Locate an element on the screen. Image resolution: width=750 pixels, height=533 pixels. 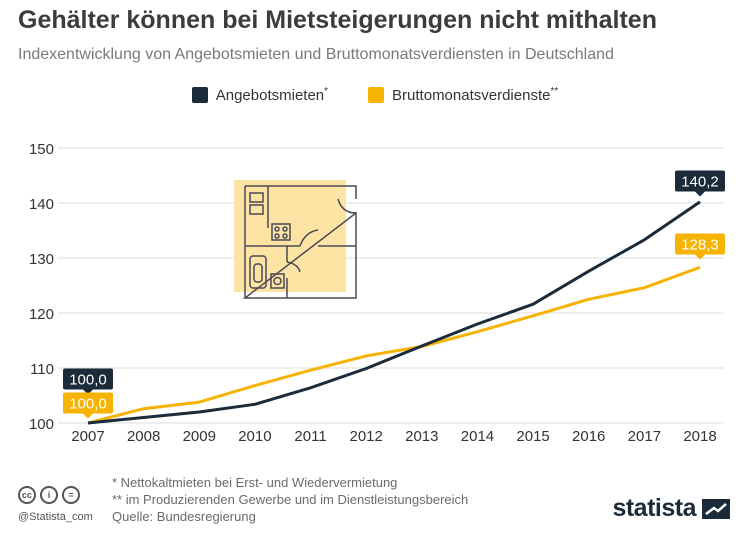
floorplan-toilet-bowl is located at coordinates (277, 281).